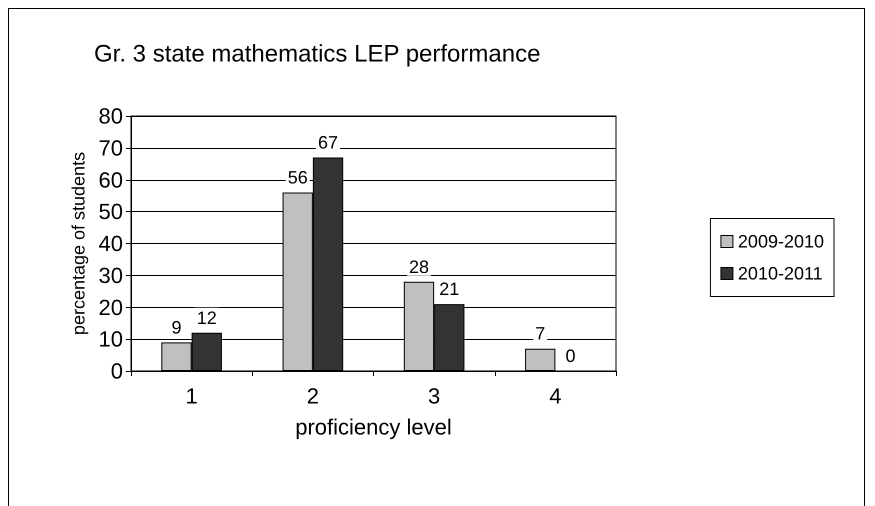 Image resolution: width=875 pixels, height=506 pixels. I want to click on y-tick-label: 80, so click(110, 116).